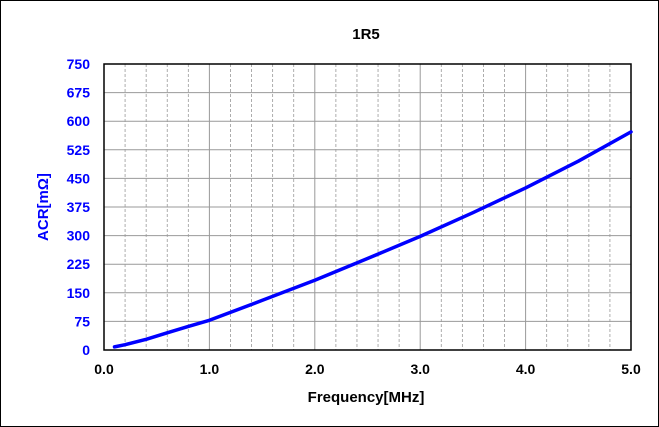 Image resolution: width=659 pixels, height=427 pixels. Describe the element at coordinates (86, 350) in the screenshot. I see `y-tick-label: 0` at that location.